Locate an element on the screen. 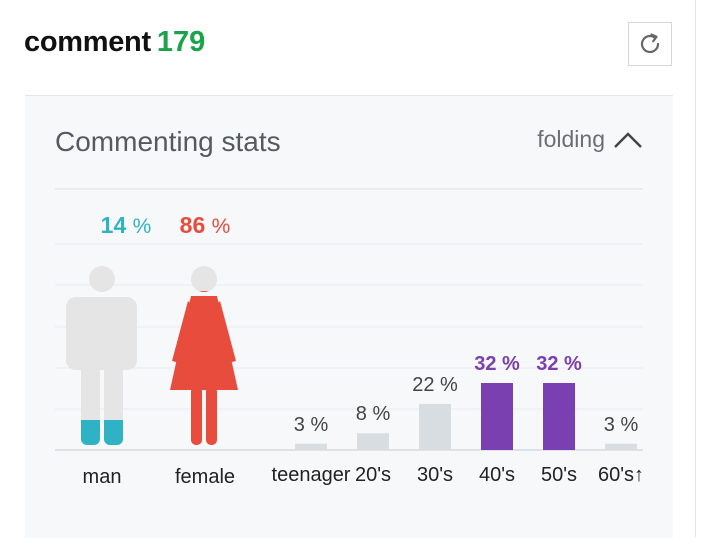 Image resolution: width=719 pixels, height=538 pixels. age-category-label: 60's↑ is located at coordinates (621, 475).